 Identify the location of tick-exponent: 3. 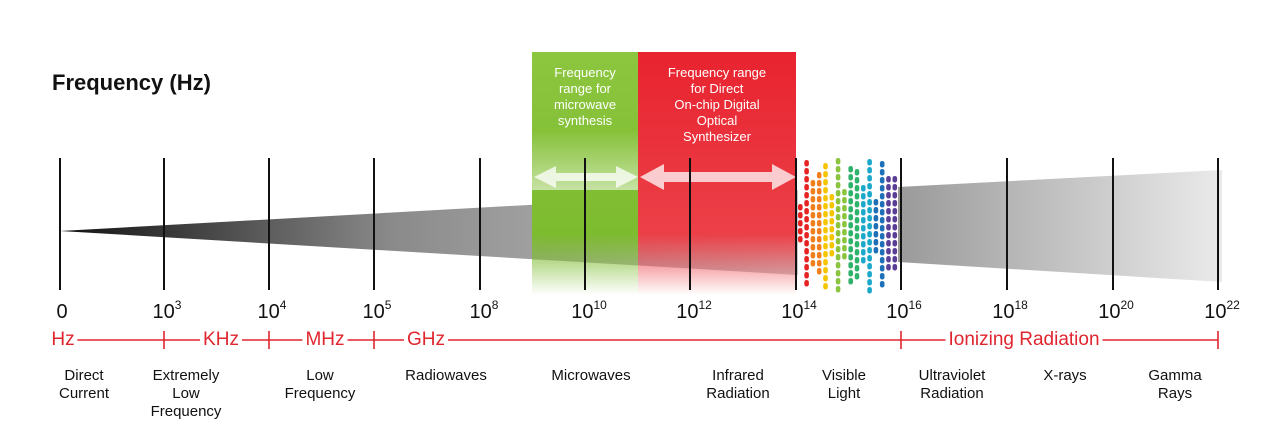
(178, 305).